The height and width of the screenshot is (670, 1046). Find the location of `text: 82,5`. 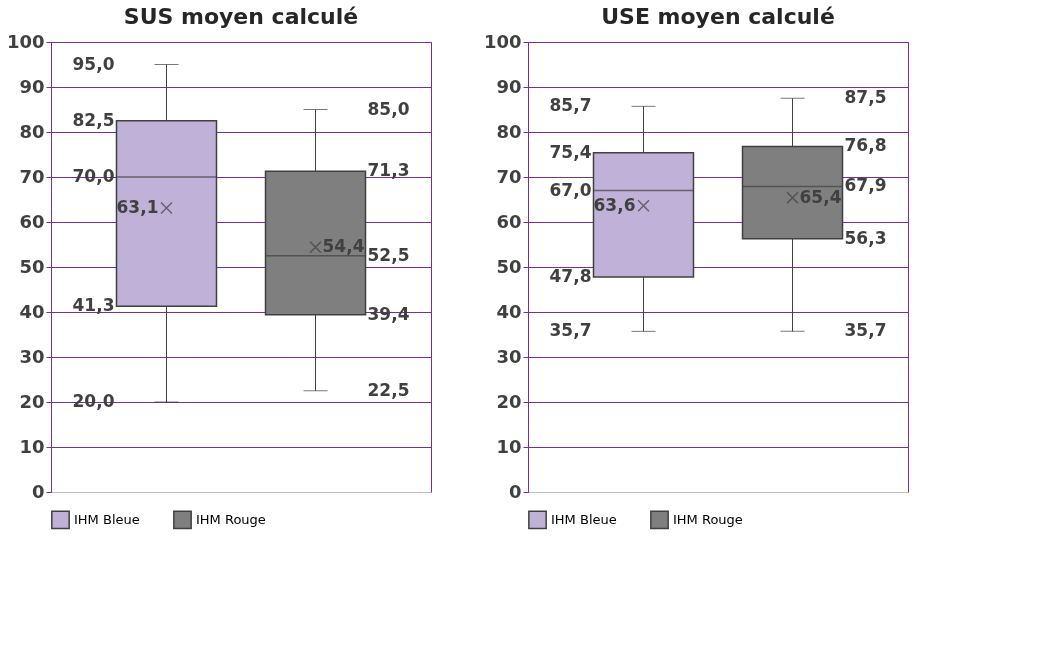

text: 82,5 is located at coordinates (93, 119).